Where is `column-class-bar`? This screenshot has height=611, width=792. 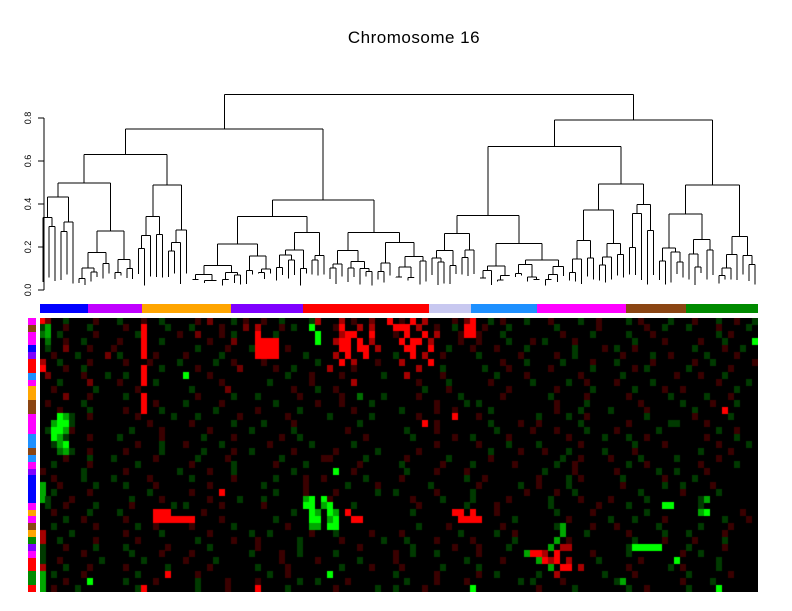
column-class-bar is located at coordinates (399, 308).